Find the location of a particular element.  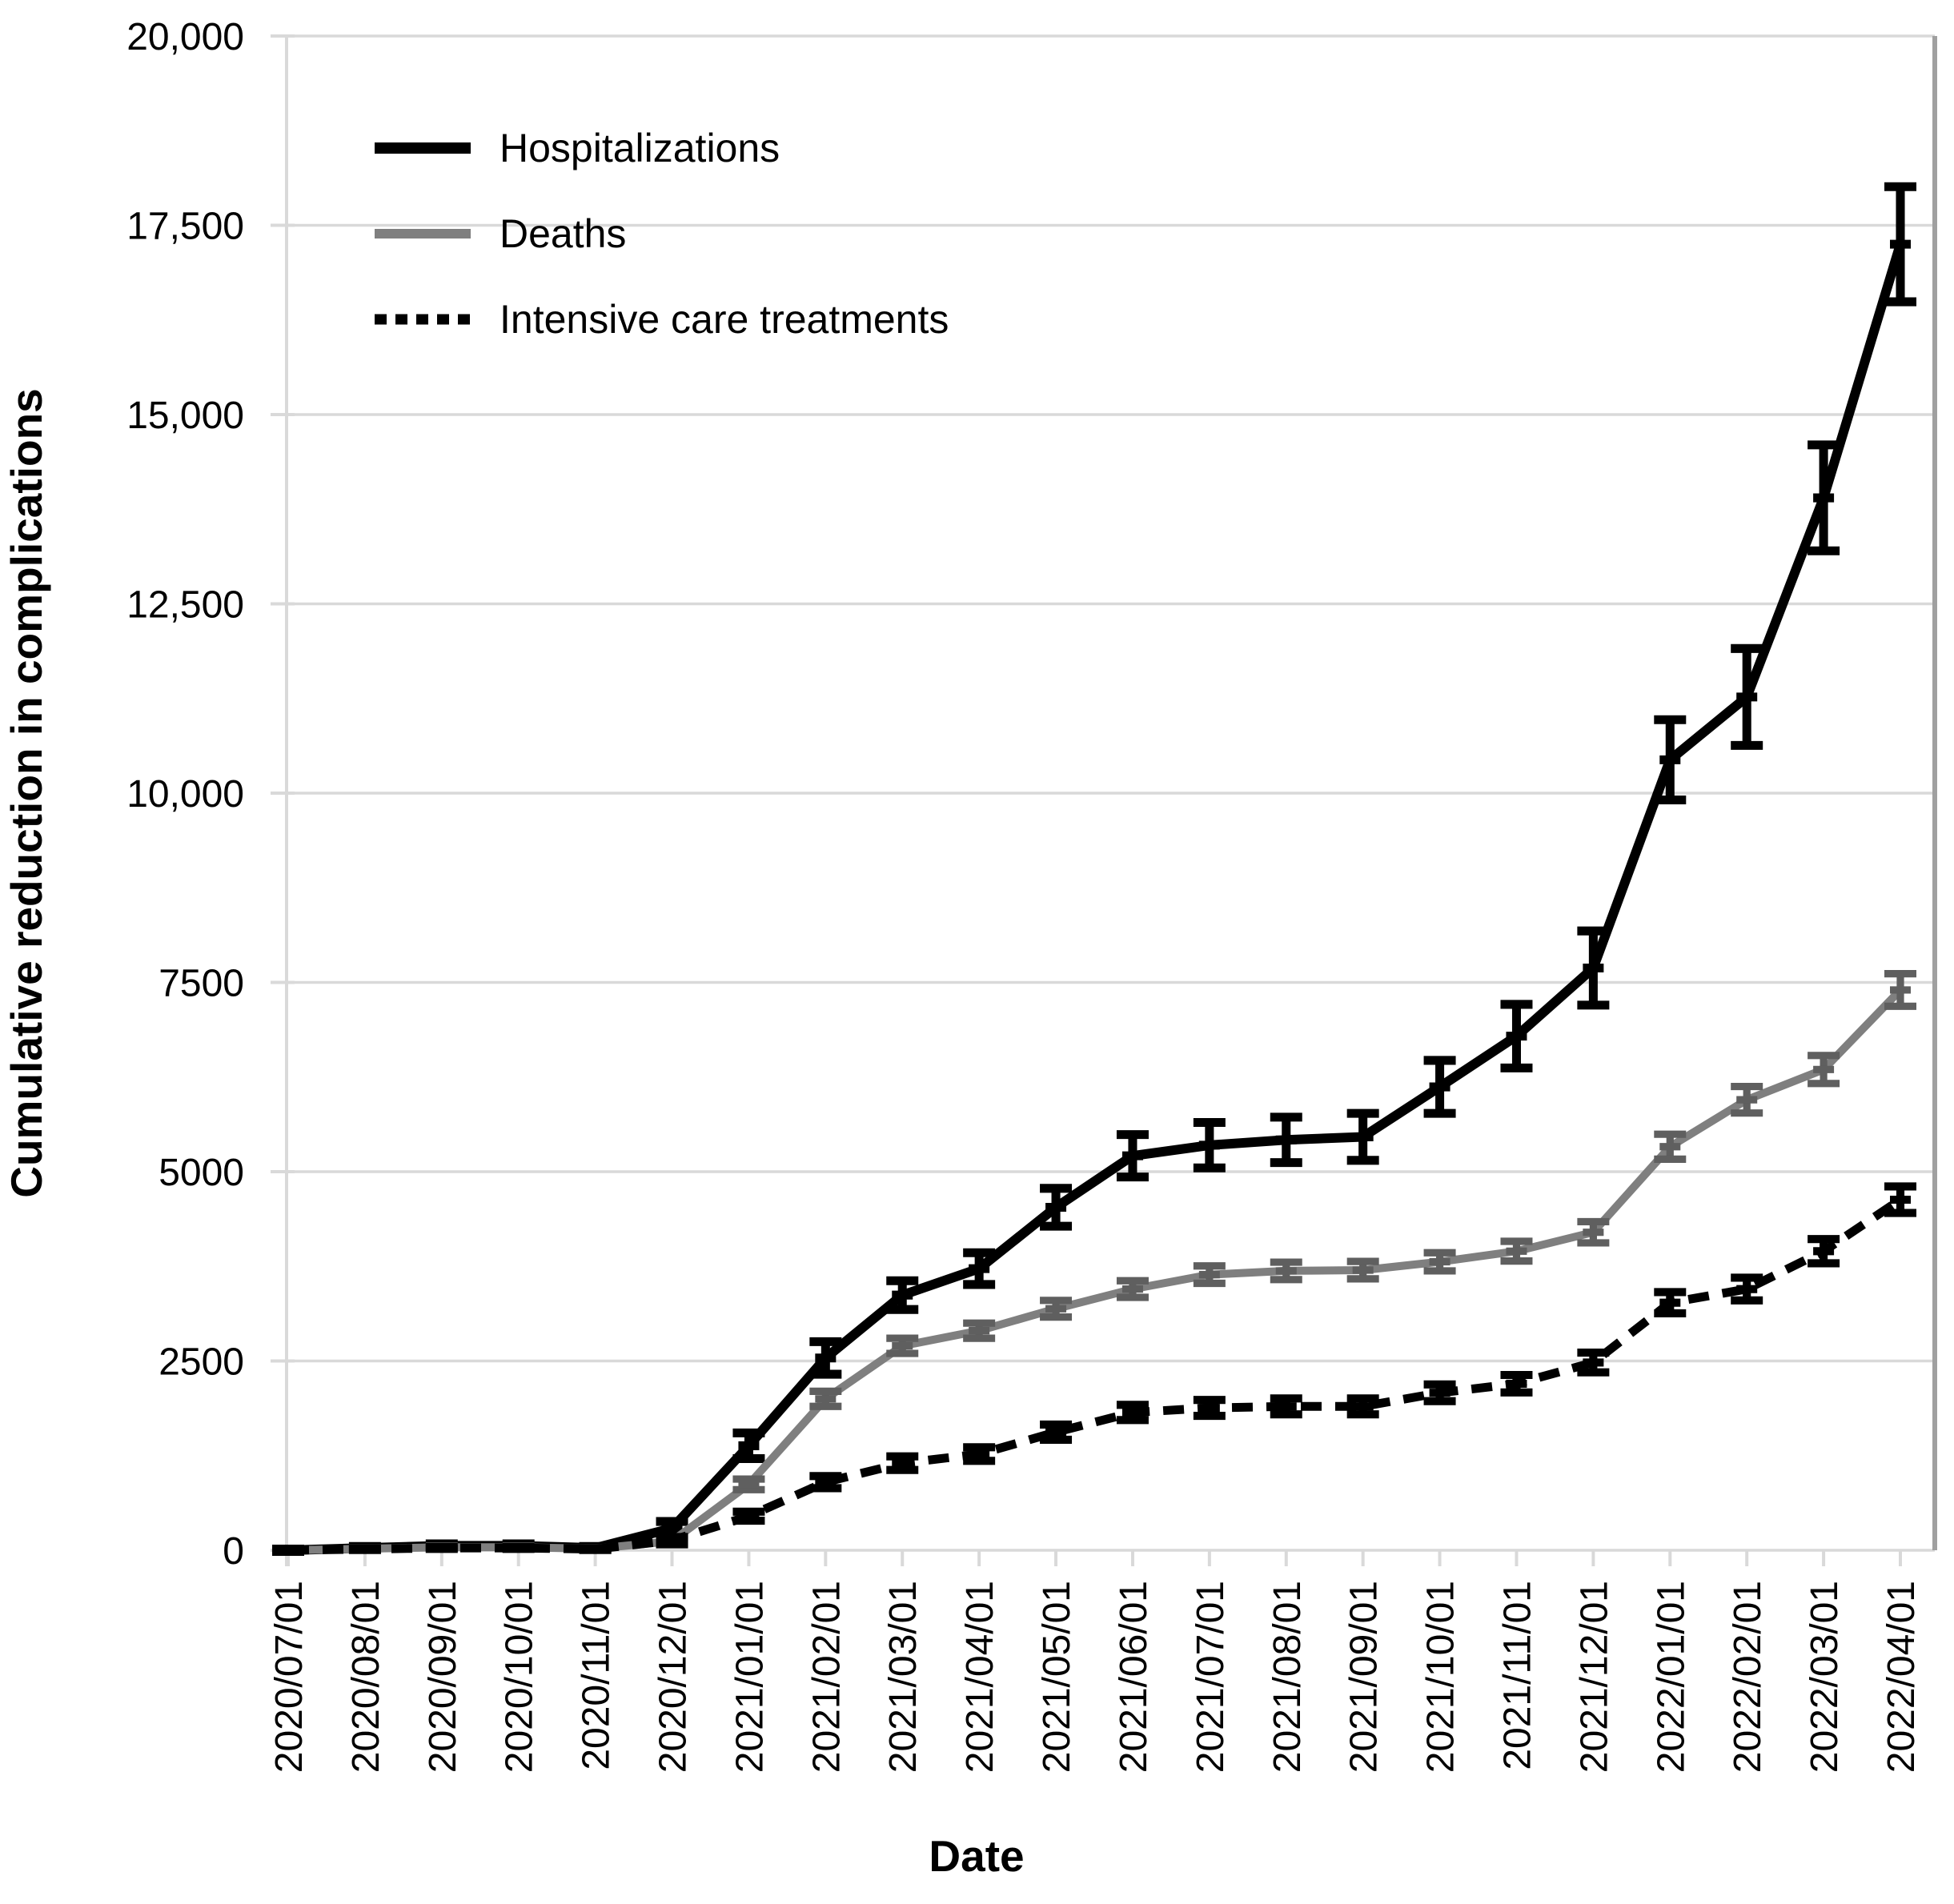

legend-item-deaths: Deaths is located at coordinates (500, 233).